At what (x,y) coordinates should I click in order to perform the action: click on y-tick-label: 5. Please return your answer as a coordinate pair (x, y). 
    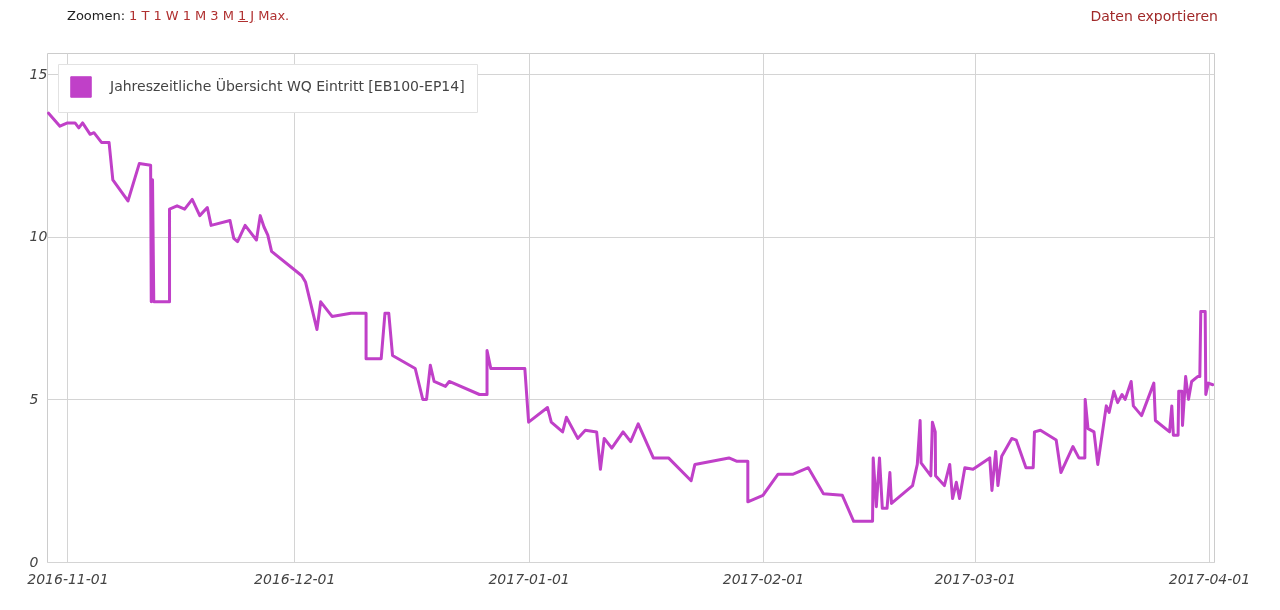
    Looking at the image, I should click on (34, 398).